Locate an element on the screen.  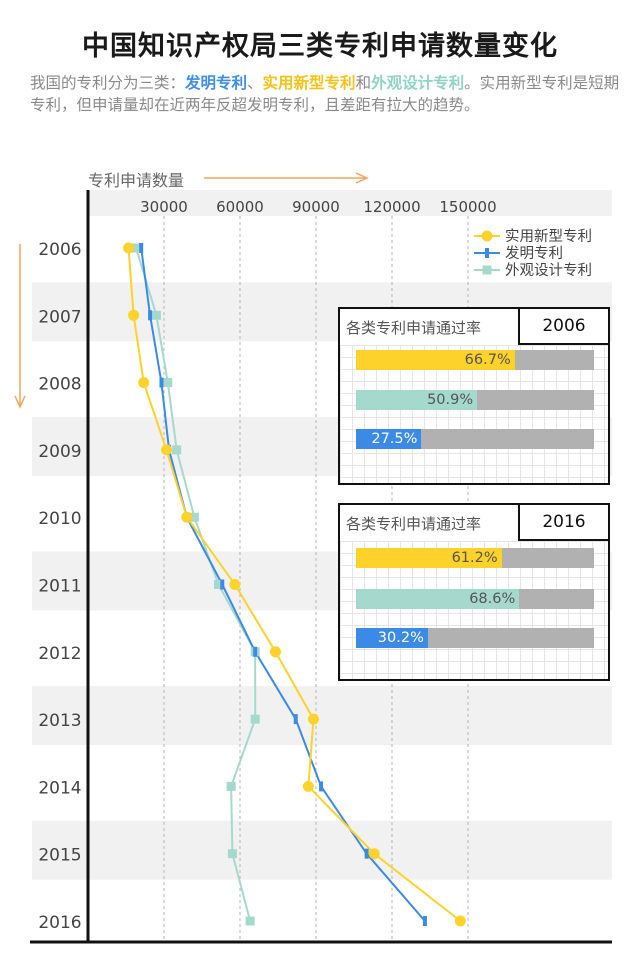
marker-utility-2010 is located at coordinates (187, 517).